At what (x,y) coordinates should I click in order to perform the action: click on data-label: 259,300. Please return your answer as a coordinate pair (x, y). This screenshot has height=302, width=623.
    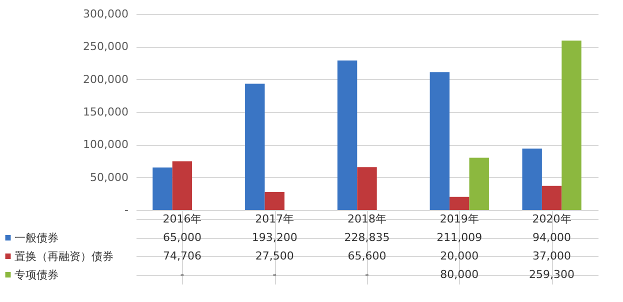
    Looking at the image, I should click on (552, 274).